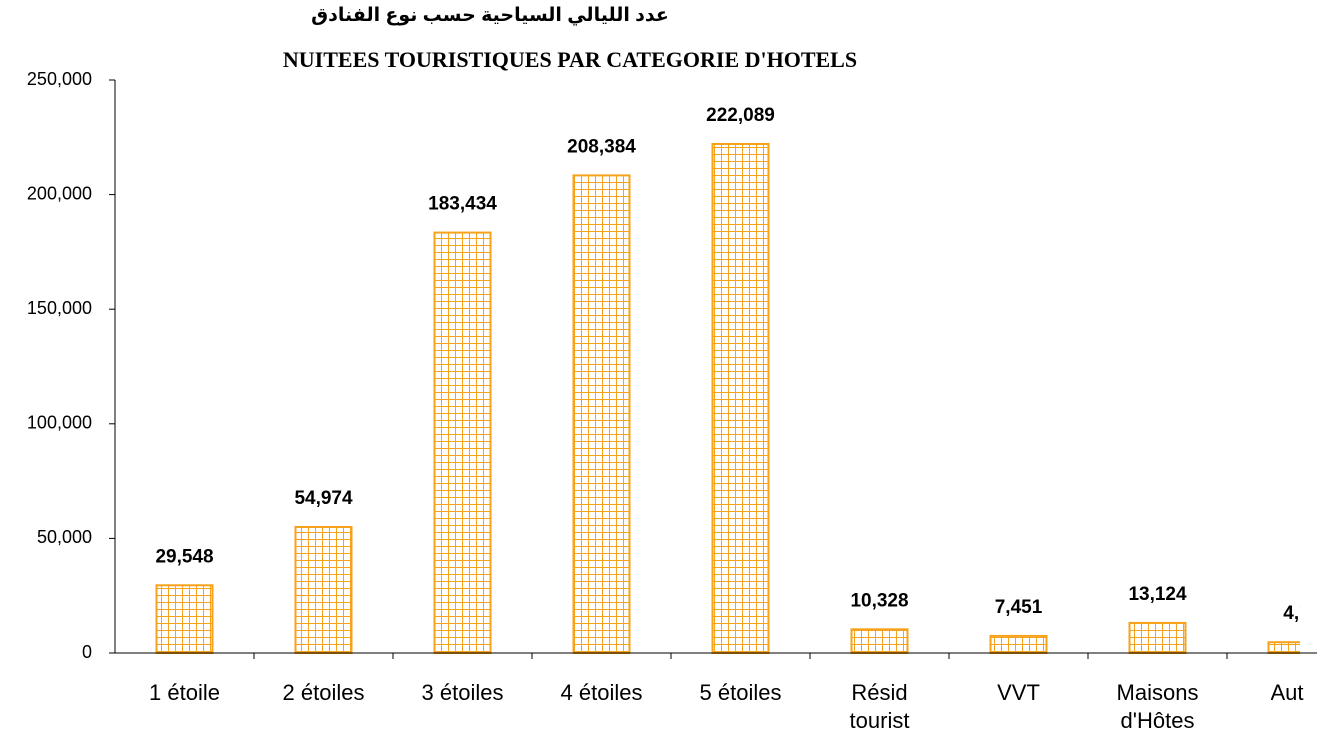  Describe the element at coordinates (59, 193) in the screenshot. I see `y-tick-label: 200,000` at that location.